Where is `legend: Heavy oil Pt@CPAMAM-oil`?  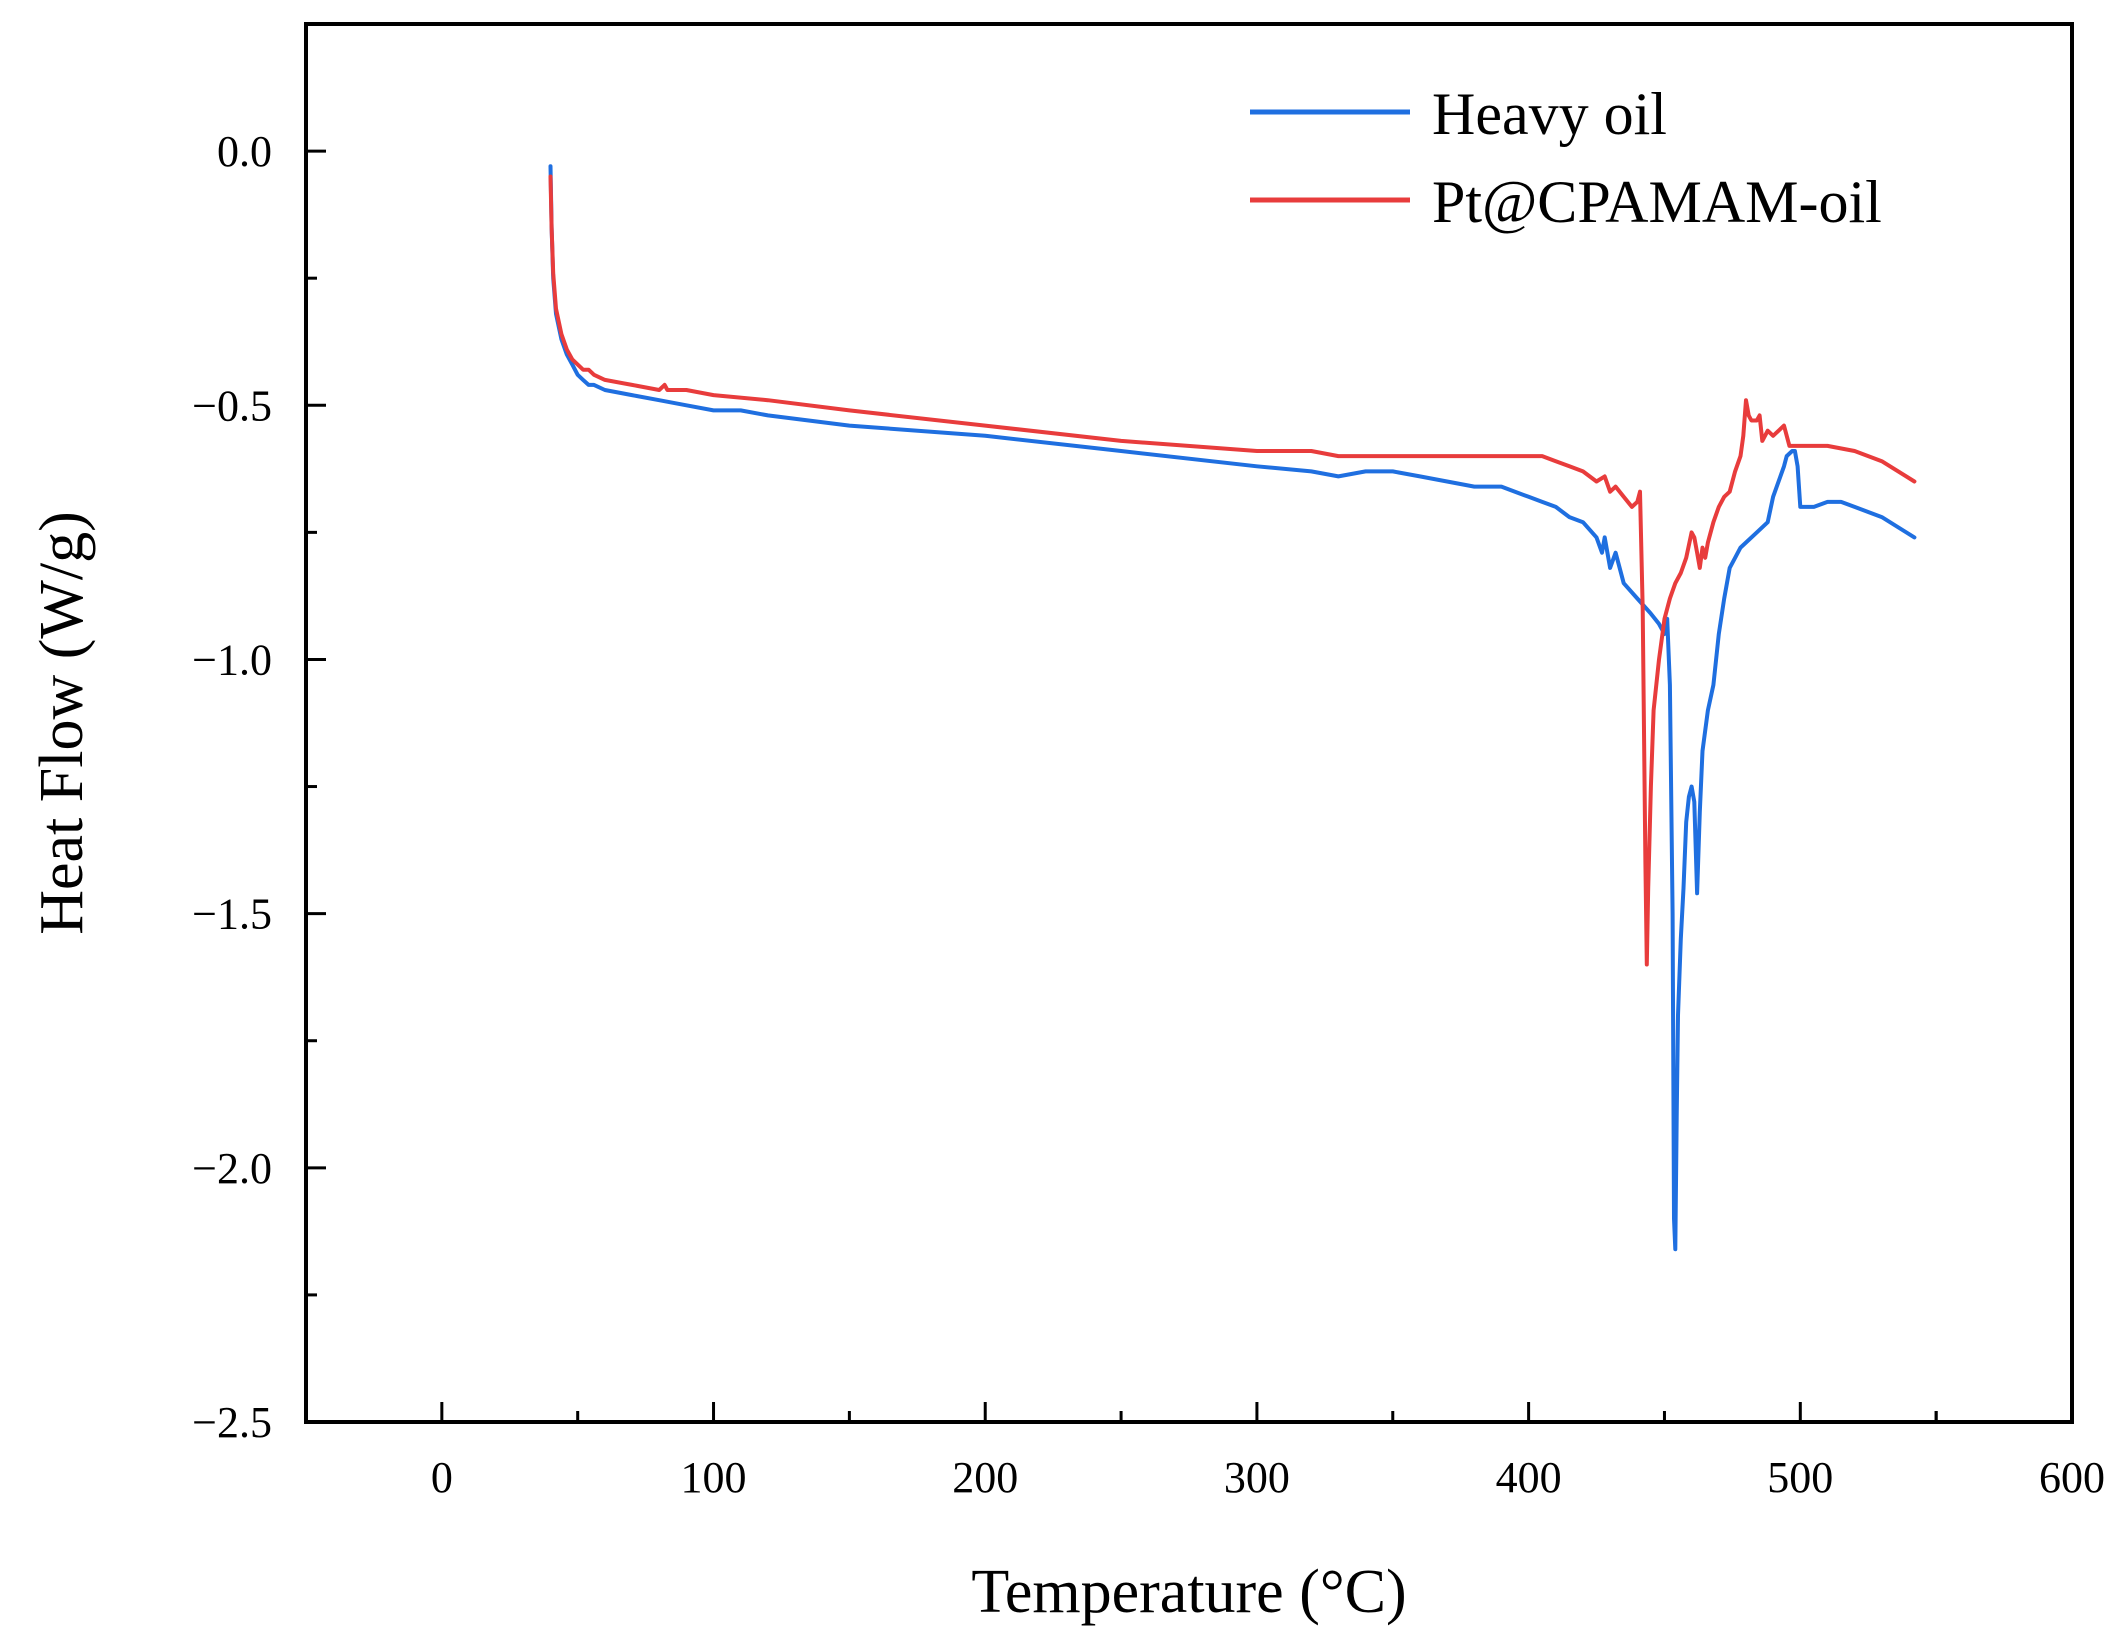
legend: Heavy oil Pt@CPAMAM-oil is located at coordinates (1566, 158).